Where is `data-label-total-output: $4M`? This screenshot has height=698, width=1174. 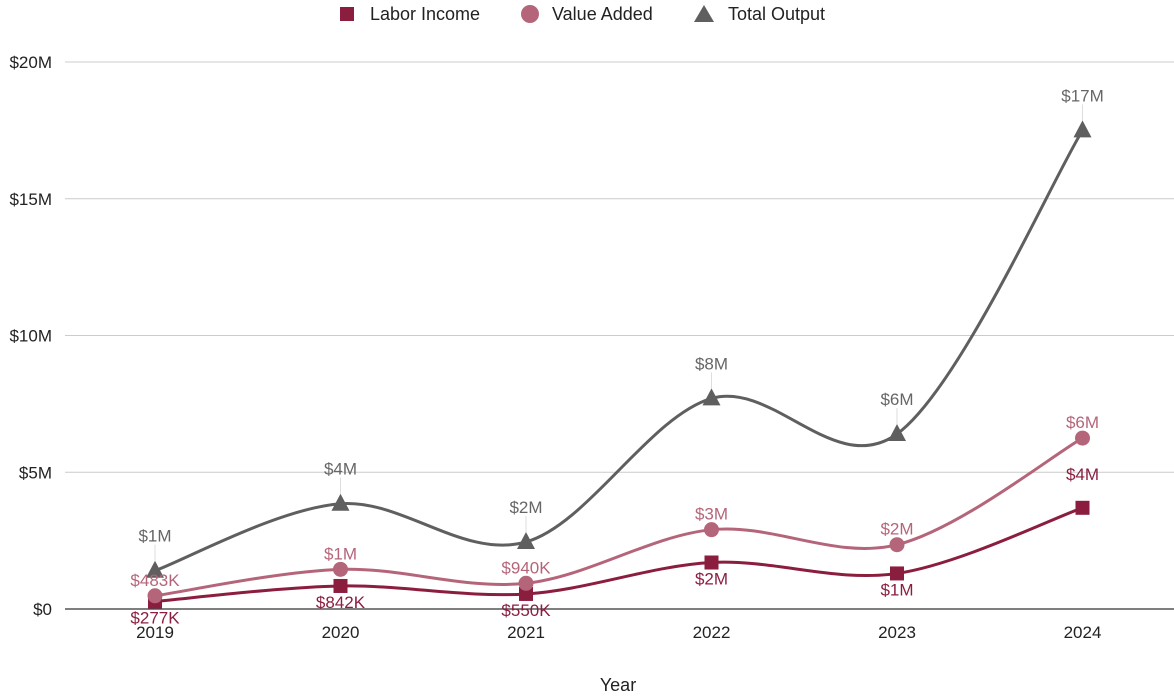 data-label-total-output: $4M is located at coordinates (340, 469).